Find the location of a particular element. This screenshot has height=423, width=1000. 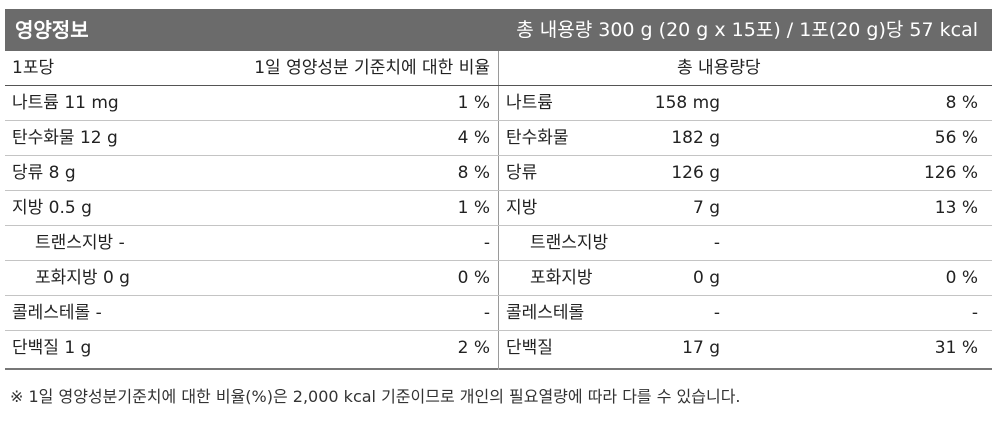

table-subheader: 1포당 1일 영양성분 기준치에 대한 비율 총 내용량당 is located at coordinates (498, 68).